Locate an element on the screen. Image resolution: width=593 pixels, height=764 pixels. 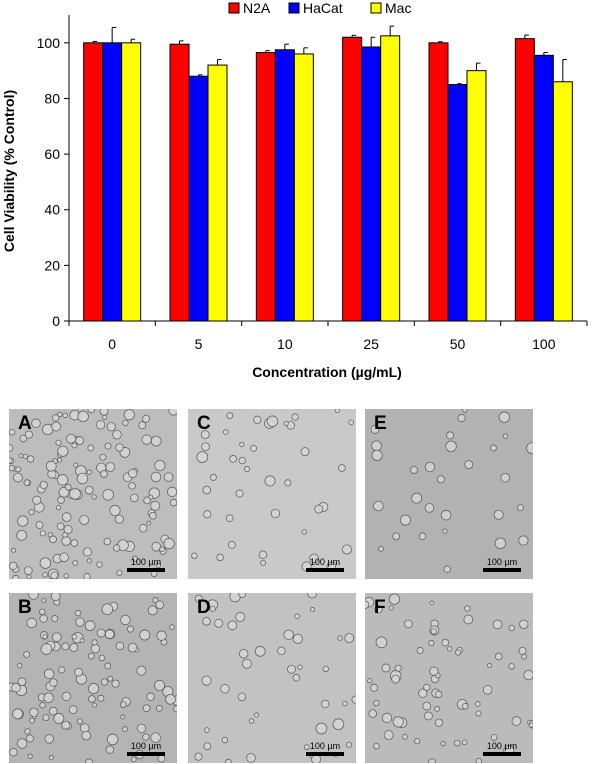
x-tick-label: 5 is located at coordinates (199, 344).